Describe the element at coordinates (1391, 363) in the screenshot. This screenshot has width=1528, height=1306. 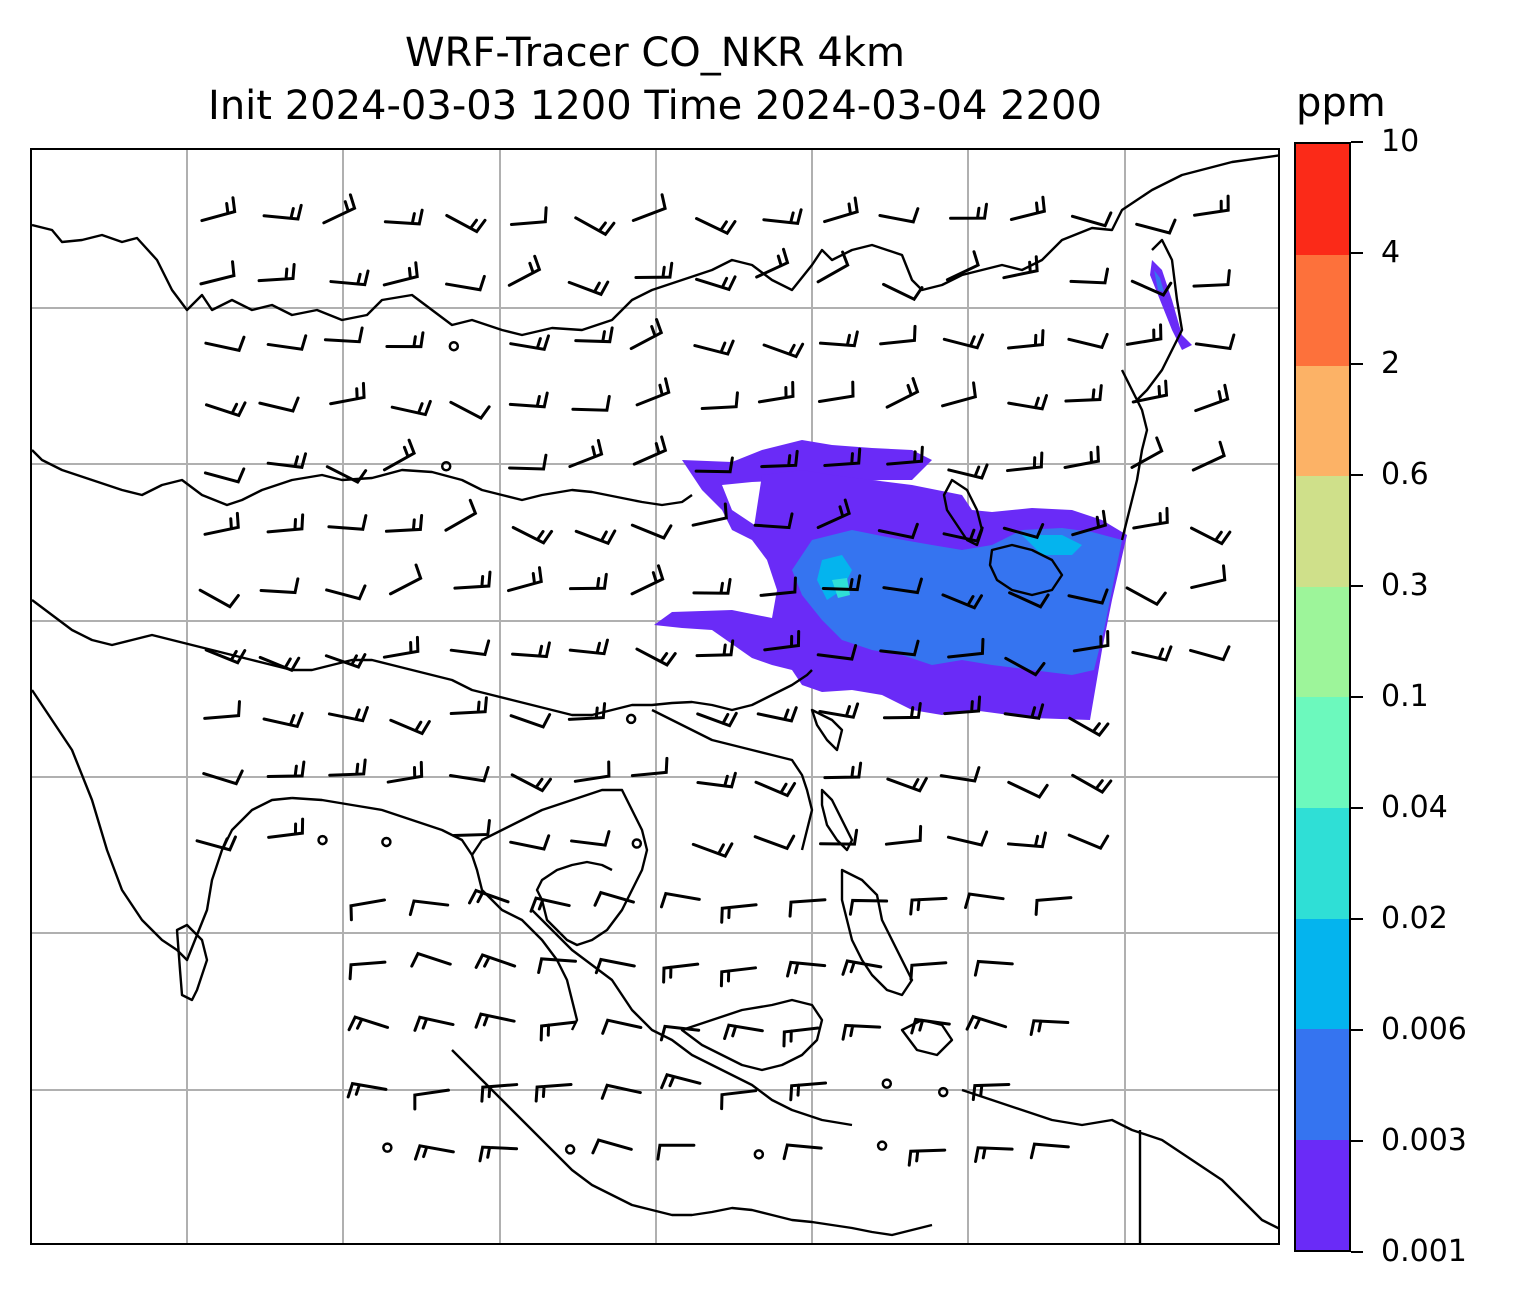
I see `colorbar-tick-label: 2` at that location.